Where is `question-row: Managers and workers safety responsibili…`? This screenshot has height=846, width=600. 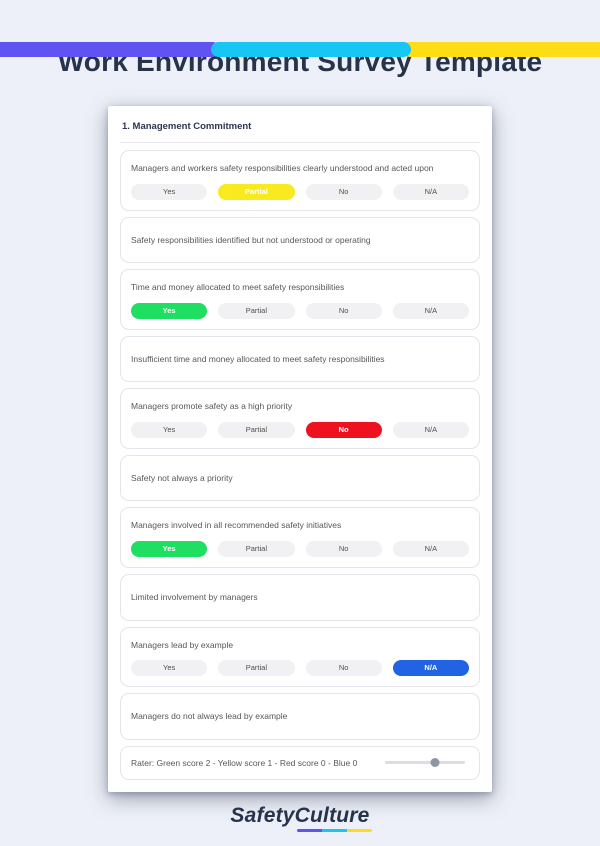
question-row: Managers and workers safety responsibili… is located at coordinates (300, 180).